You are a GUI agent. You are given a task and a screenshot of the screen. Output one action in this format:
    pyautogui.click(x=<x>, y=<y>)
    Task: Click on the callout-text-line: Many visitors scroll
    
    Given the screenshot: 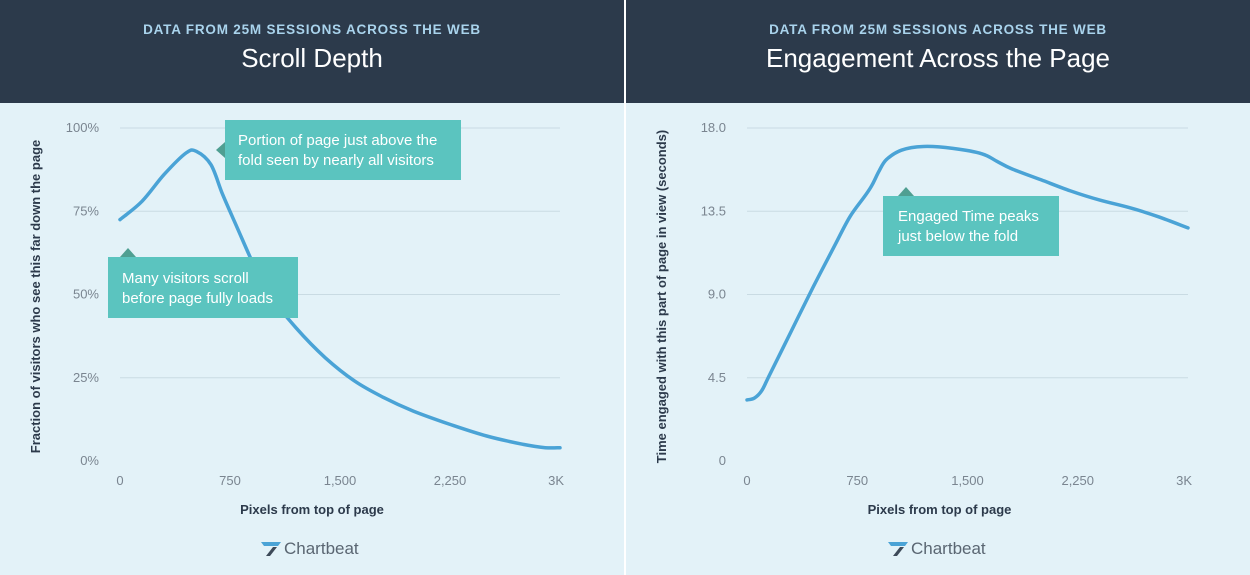 What is the action you would take?
    pyautogui.click(x=185, y=278)
    